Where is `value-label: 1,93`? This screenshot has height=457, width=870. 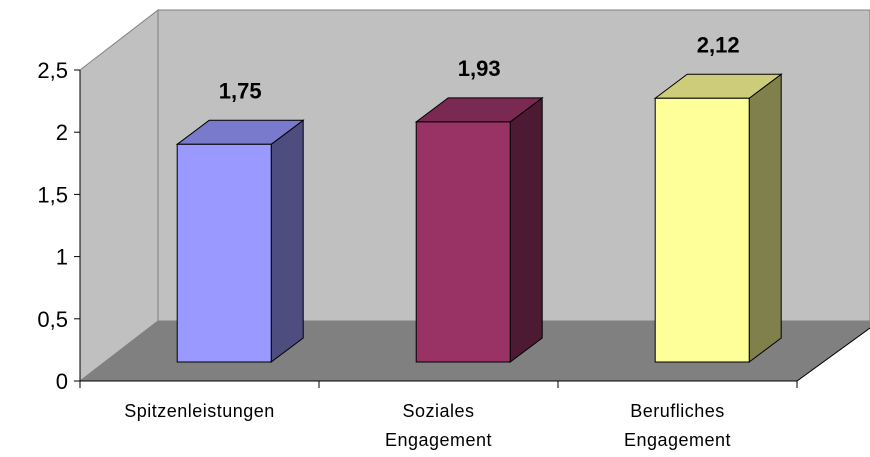
value-label: 1,93 is located at coordinates (479, 68).